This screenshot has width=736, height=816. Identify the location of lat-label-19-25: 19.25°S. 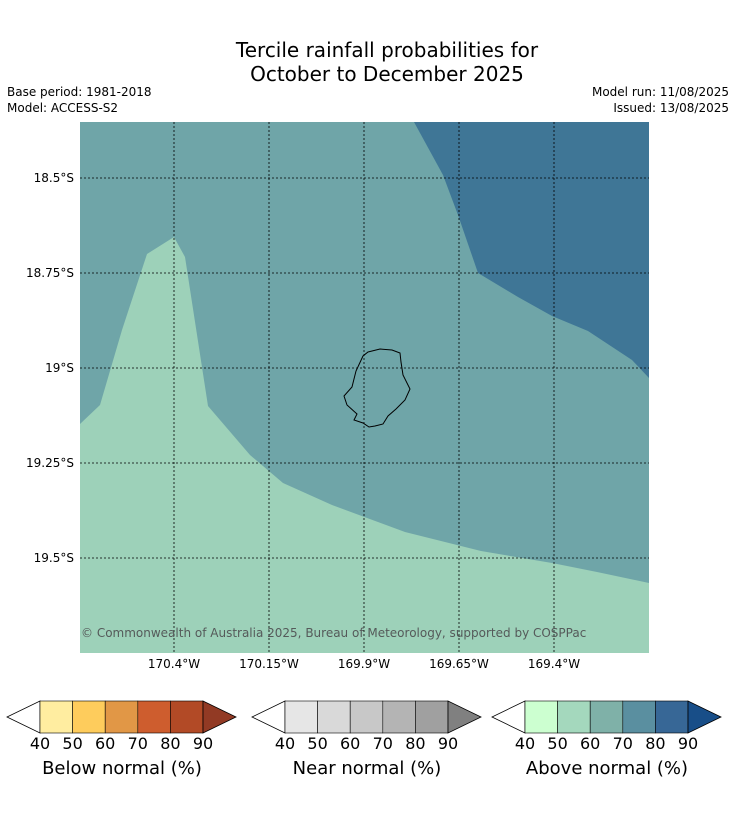
(50, 463).